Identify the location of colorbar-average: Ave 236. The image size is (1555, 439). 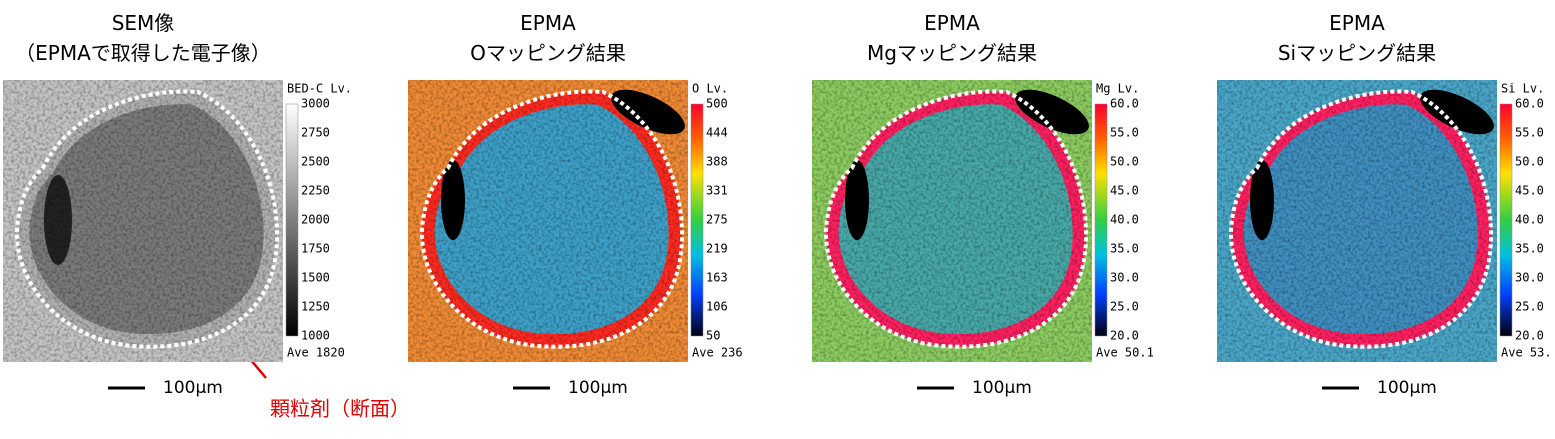
(717, 353).